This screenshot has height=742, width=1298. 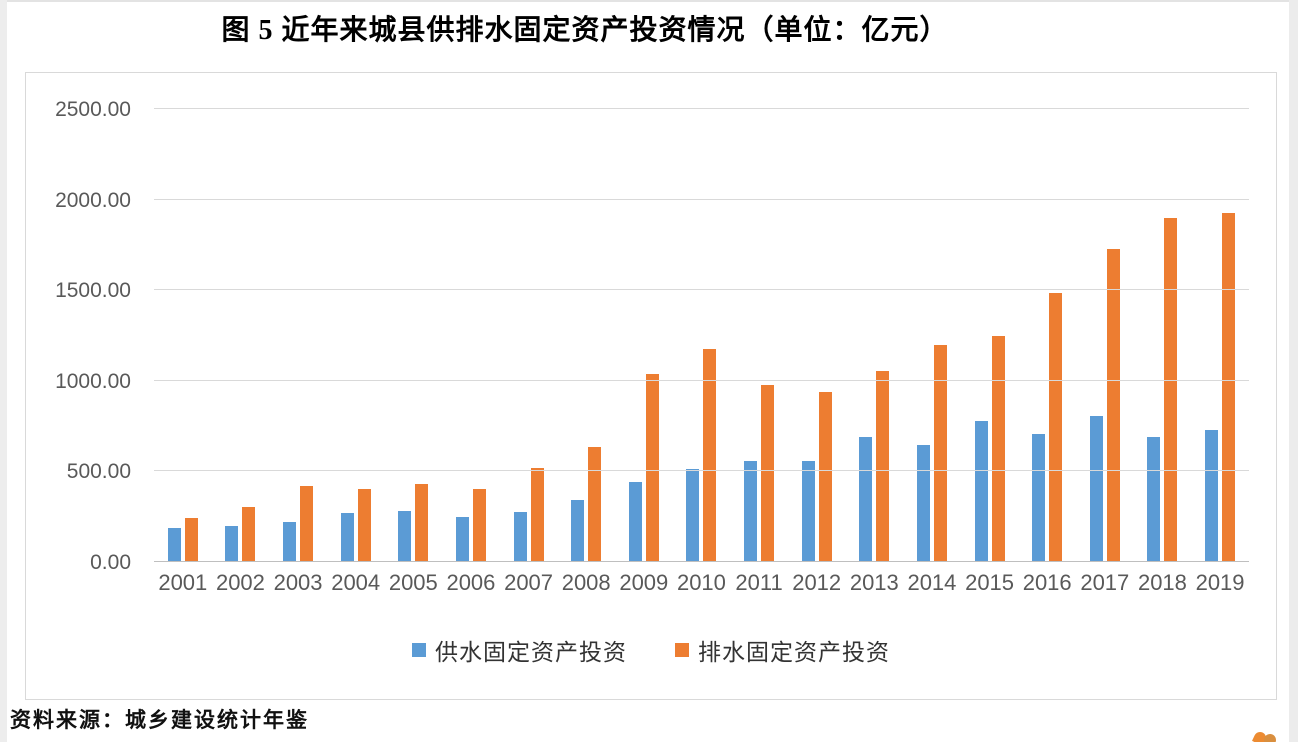 What do you see at coordinates (3, 371) in the screenshot?
I see `page-edge-left` at bounding box center [3, 371].